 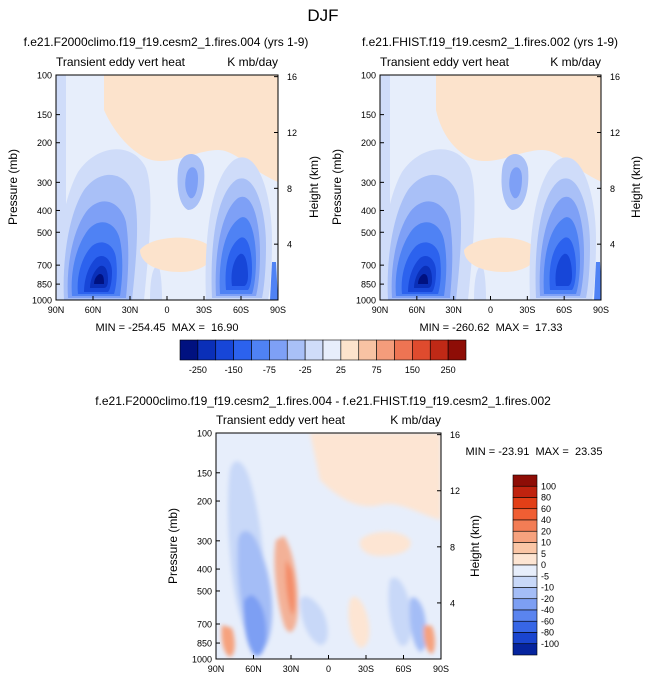 I want to click on colorbar-diff-label: 20, so click(x=546, y=531).